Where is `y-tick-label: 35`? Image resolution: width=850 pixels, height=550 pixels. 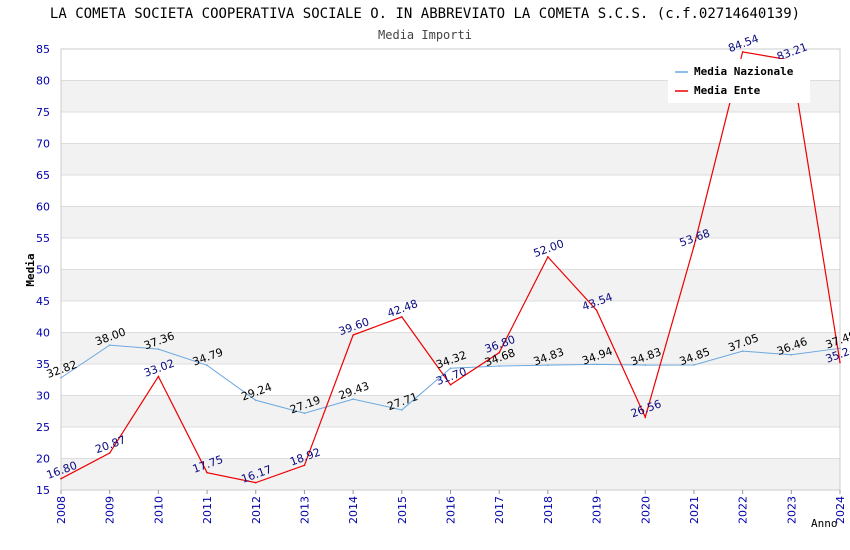 y-tick-label: 35 is located at coordinates (43, 364).